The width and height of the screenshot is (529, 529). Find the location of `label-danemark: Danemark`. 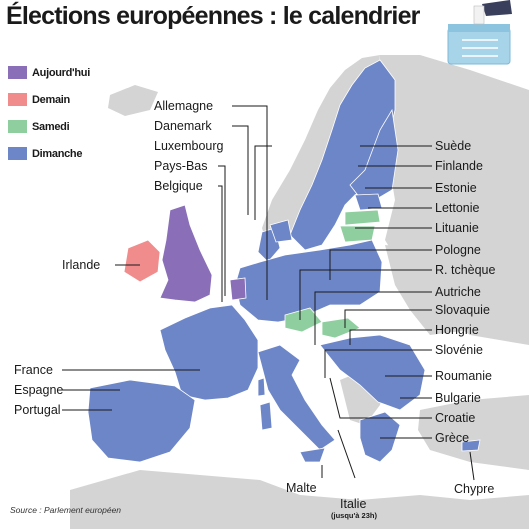

label-danemark: Danemark is located at coordinates (183, 126).